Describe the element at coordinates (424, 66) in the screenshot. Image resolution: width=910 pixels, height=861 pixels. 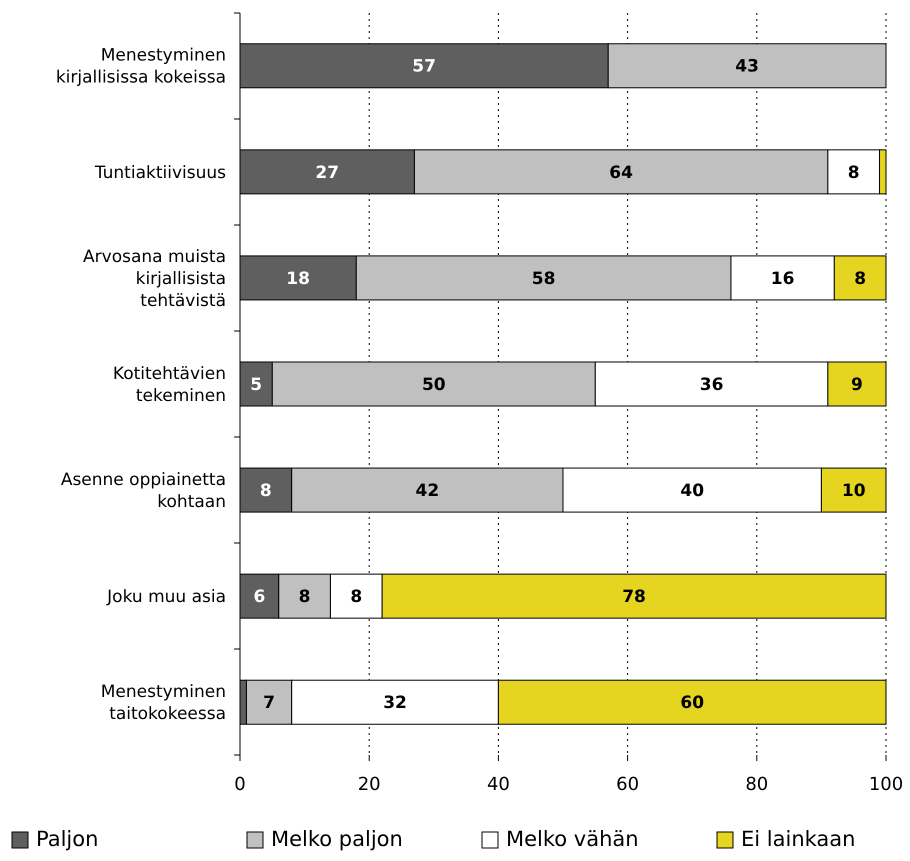
I see `data-label: 57` at that location.